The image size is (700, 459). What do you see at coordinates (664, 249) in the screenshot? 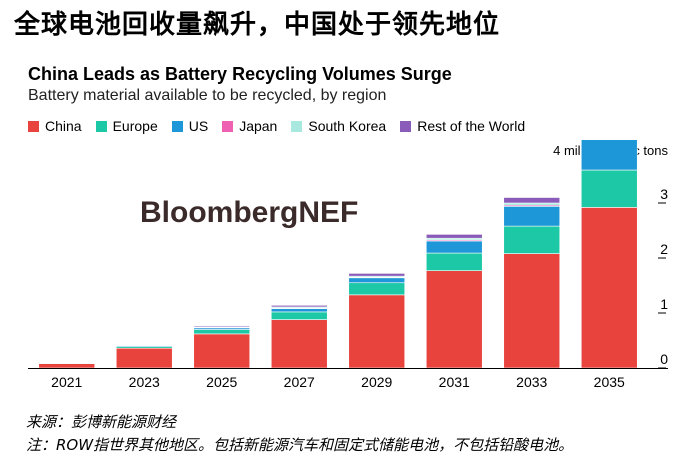
I see `y-tick-label: 2` at bounding box center [664, 249].